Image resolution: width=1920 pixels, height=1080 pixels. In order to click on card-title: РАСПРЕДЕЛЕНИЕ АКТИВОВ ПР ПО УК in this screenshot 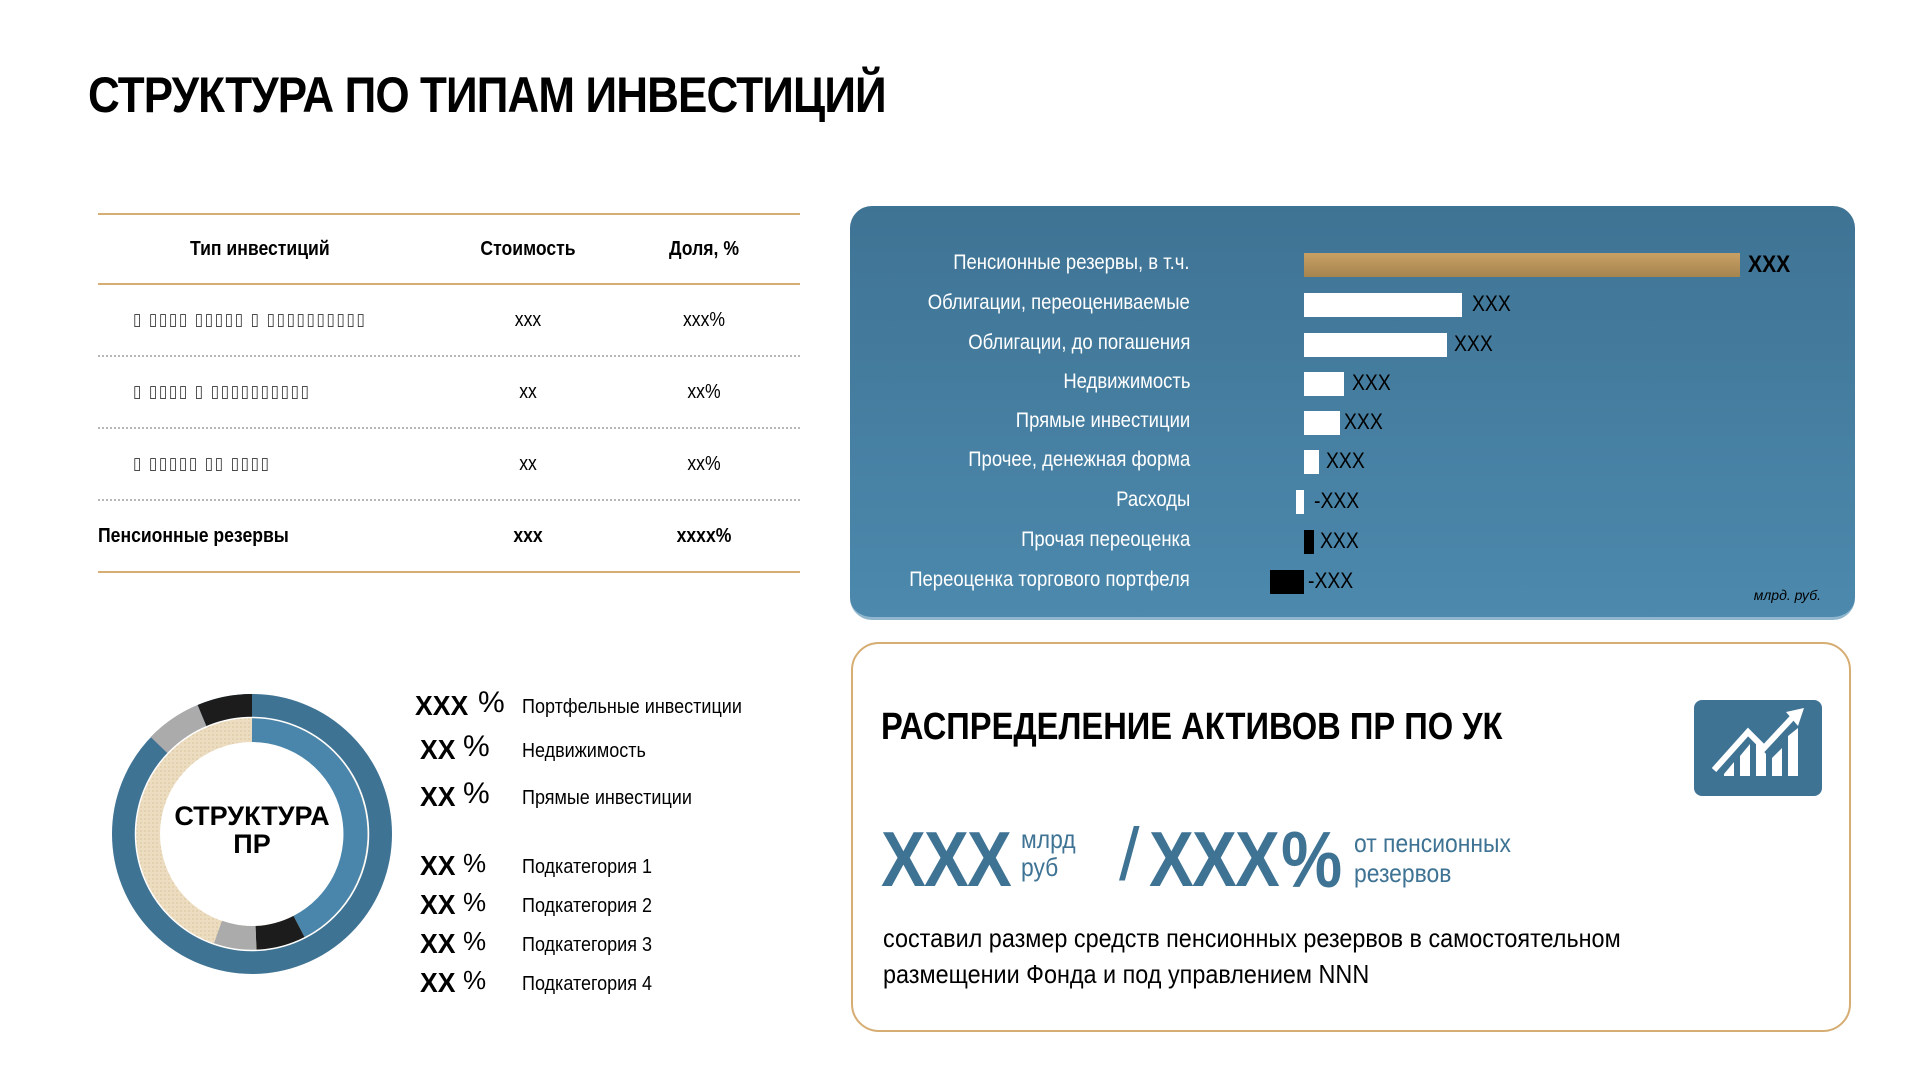, I will do `click(1192, 727)`.